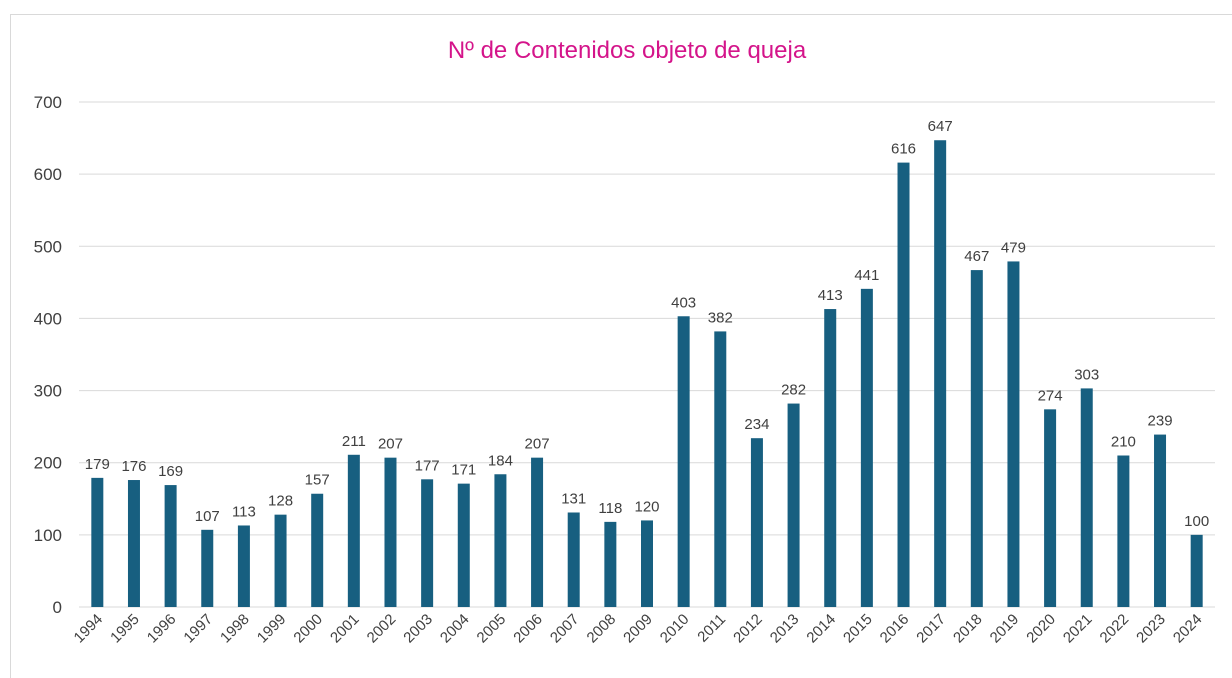 The width and height of the screenshot is (1232, 678). What do you see at coordinates (48, 535) in the screenshot?
I see `y-tick-label: 100` at bounding box center [48, 535].